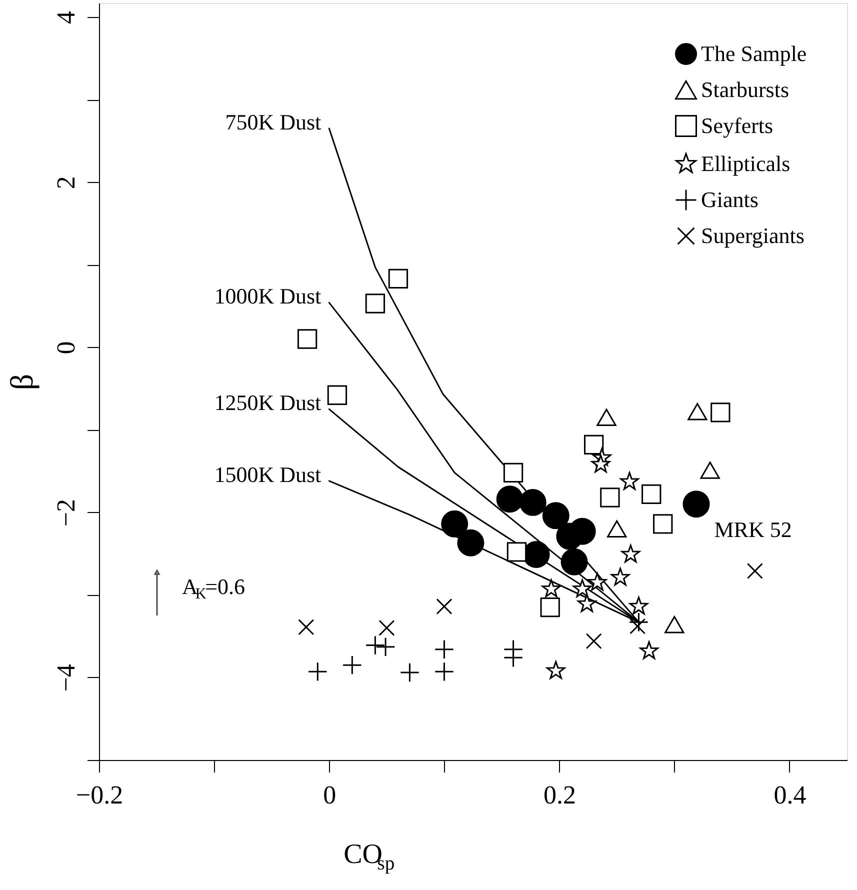  What do you see at coordinates (790, 795) in the screenshot?
I see `x-tick-label: 0.4` at bounding box center [790, 795].